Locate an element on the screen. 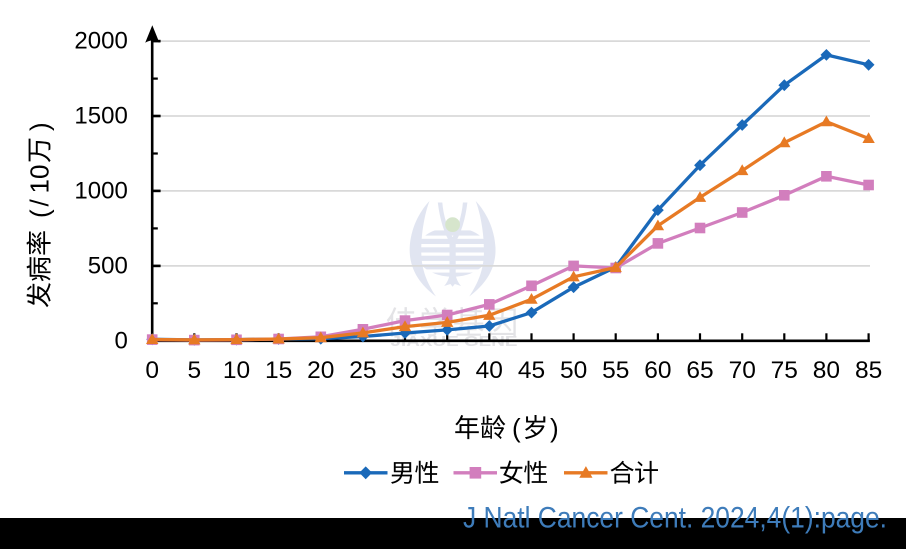 The height and width of the screenshot is (554, 906). svg-text: 1000 is located at coordinates (100, 191).